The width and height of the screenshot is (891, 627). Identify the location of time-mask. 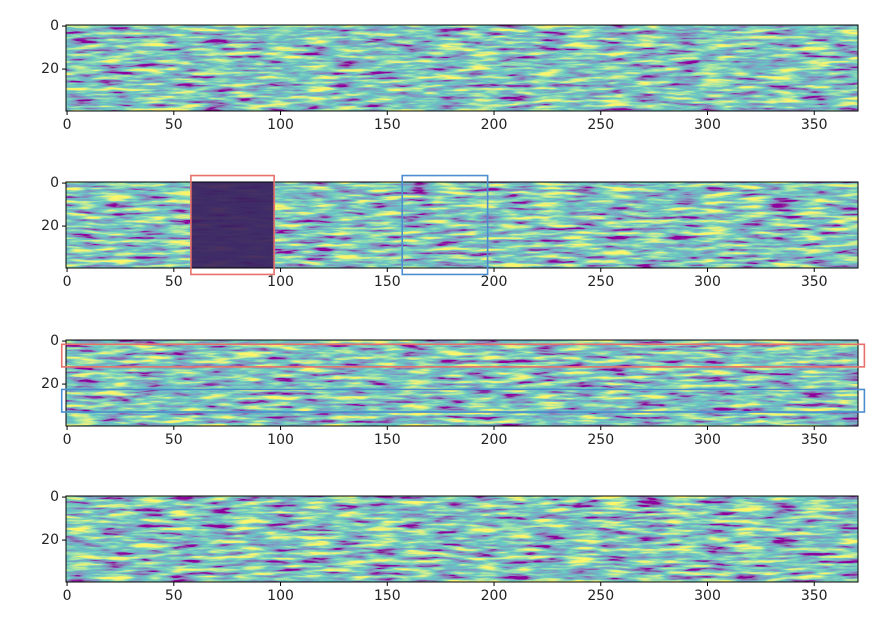
(232, 225).